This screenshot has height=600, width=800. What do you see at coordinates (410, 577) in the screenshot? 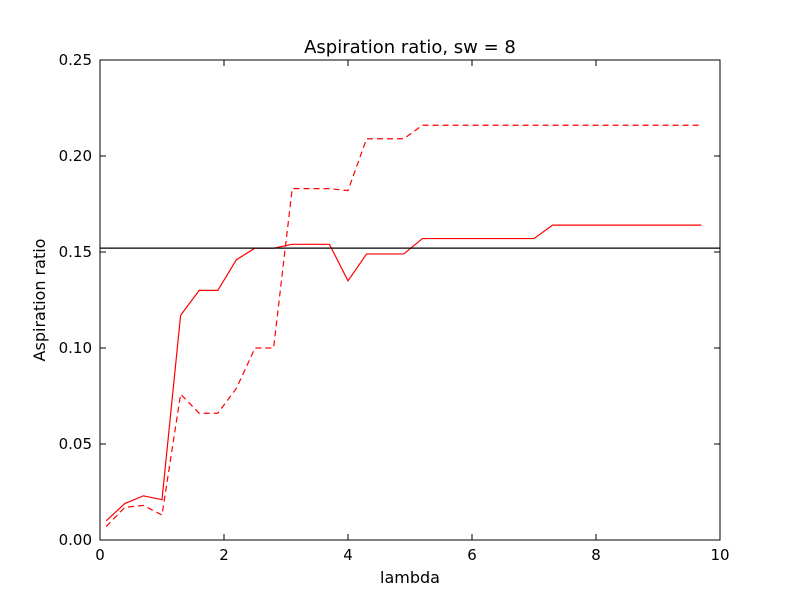
I see `x-axis-label: lambda` at bounding box center [410, 577].